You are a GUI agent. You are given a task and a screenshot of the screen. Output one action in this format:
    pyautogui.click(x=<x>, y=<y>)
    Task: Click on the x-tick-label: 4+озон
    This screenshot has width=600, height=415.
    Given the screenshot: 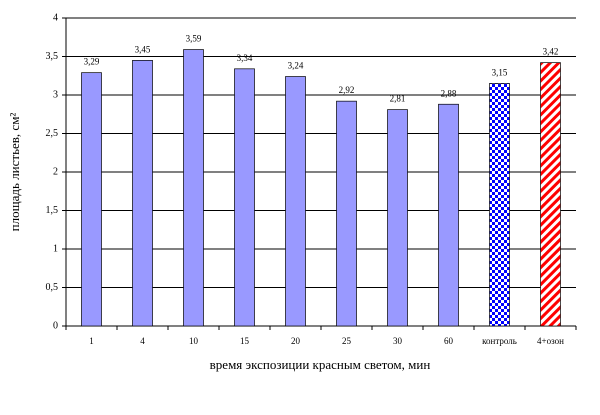 What is the action you would take?
    pyautogui.click(x=550, y=341)
    